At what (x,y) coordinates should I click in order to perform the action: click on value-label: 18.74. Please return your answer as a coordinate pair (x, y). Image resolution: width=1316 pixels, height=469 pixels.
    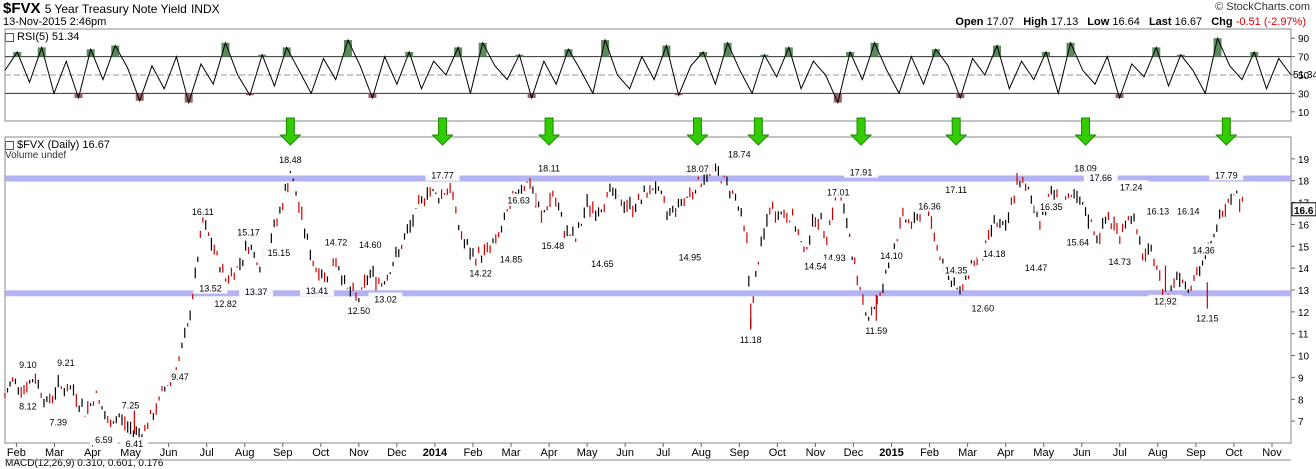
    Looking at the image, I should click on (739, 155).